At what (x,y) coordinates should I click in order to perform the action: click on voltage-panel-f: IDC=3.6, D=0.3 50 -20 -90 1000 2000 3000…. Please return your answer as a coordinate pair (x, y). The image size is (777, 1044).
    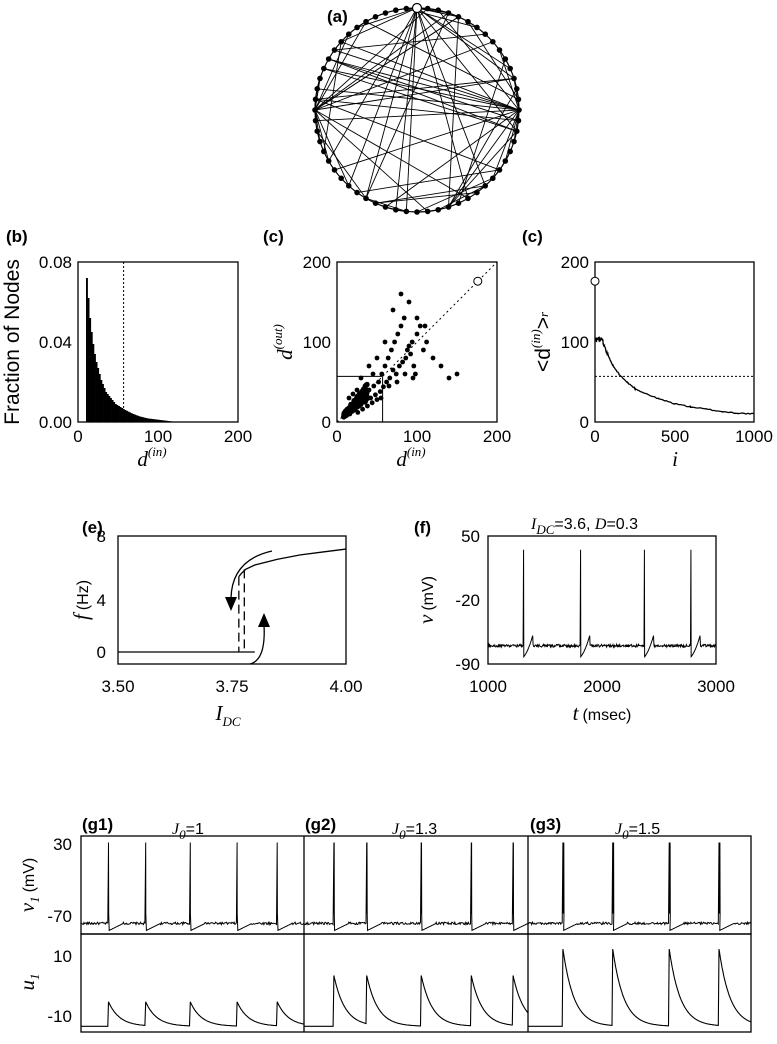
    Looking at the image, I should click on (574, 620).